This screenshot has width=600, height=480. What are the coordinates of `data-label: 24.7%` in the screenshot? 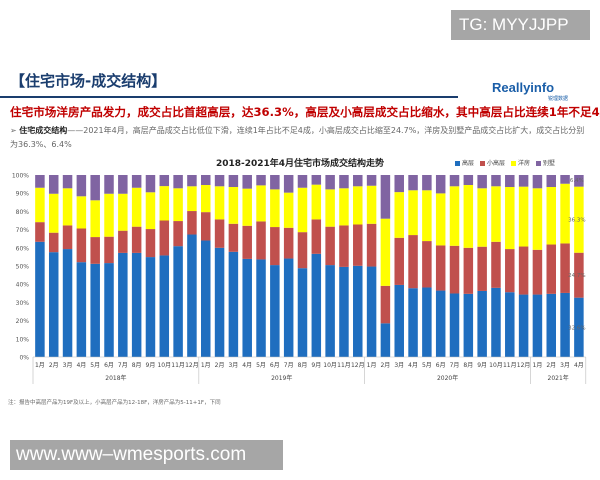 It's located at (576, 276).